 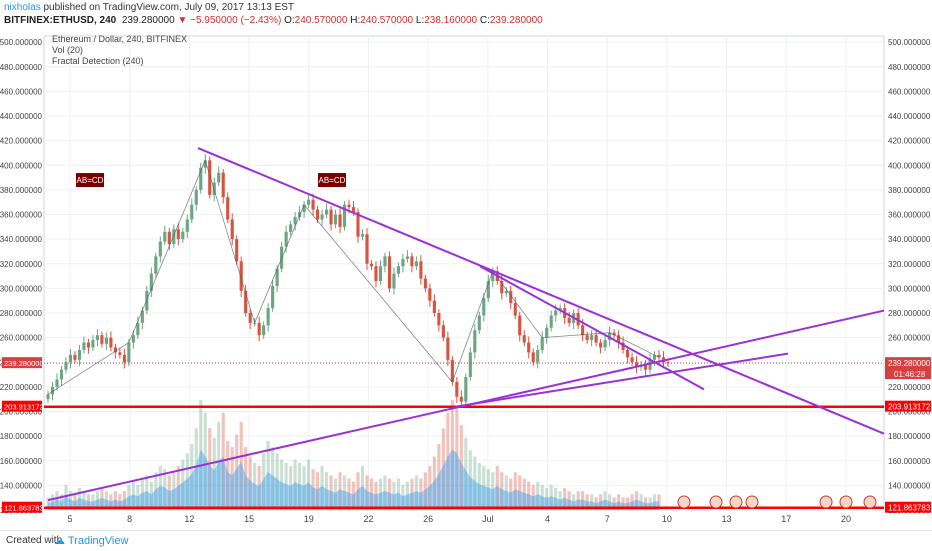 I want to click on y-tick-label-right: 500.000000, so click(x=909, y=42).